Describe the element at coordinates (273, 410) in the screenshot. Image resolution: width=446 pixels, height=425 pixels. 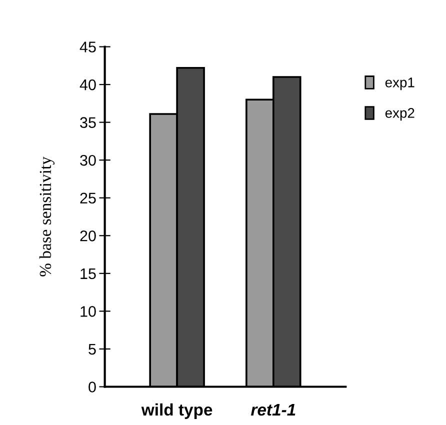
I see `x-tick-label: ret1-1` at that location.